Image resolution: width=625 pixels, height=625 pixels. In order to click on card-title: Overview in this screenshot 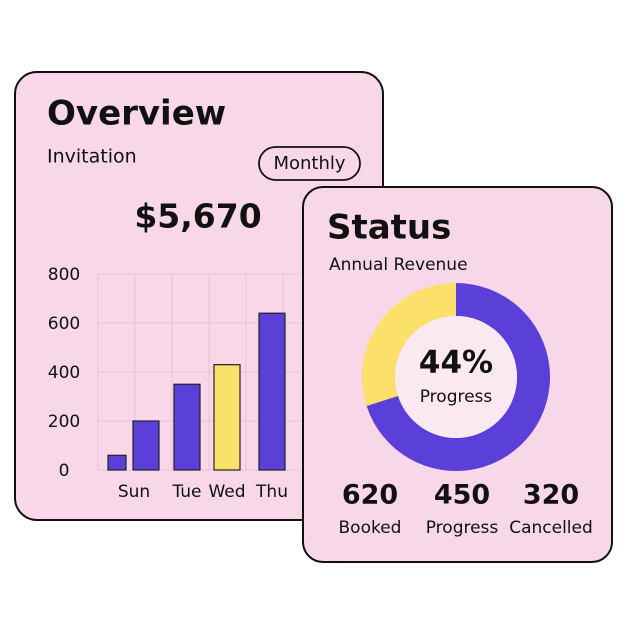, I will do `click(136, 114)`.